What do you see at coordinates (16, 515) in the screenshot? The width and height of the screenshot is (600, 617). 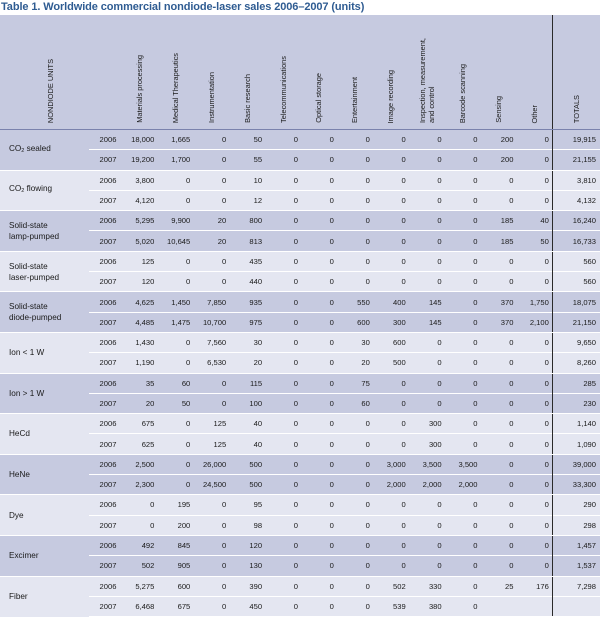 I see `label-line: Dye` at bounding box center [16, 515].